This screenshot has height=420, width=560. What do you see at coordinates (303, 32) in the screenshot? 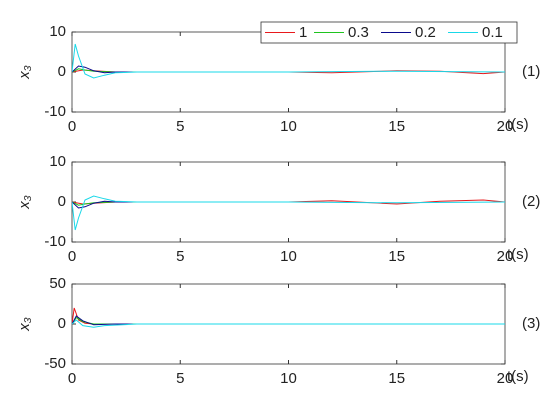
I see `legend-label: 1` at bounding box center [303, 32].